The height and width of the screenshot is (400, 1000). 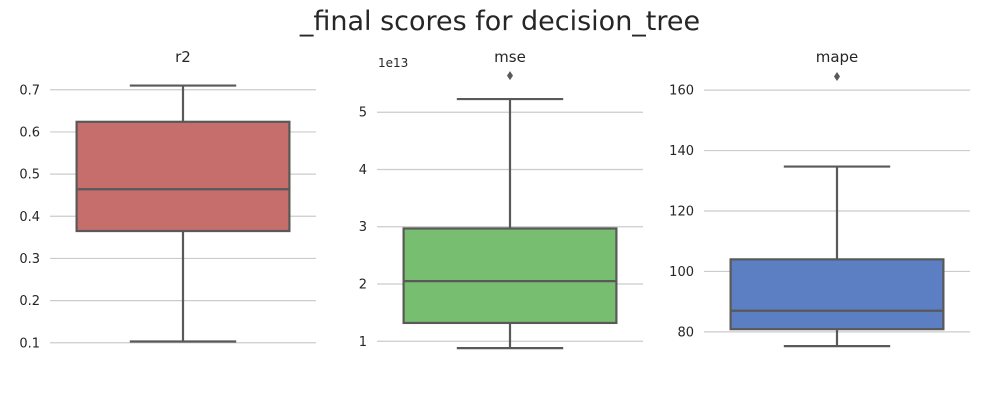 What do you see at coordinates (183, 57) in the screenshot?
I see `panel-title-r2: r2` at bounding box center [183, 57].